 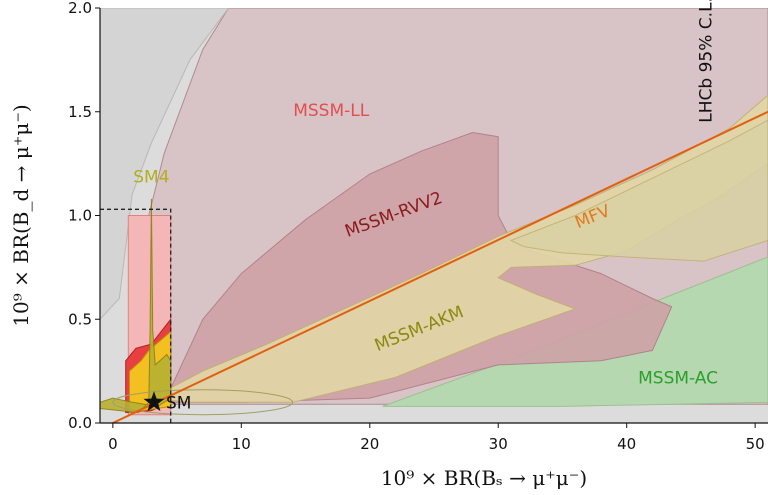 What do you see at coordinates (154, 401) in the screenshot?
I see `sm-star-marker` at bounding box center [154, 401].